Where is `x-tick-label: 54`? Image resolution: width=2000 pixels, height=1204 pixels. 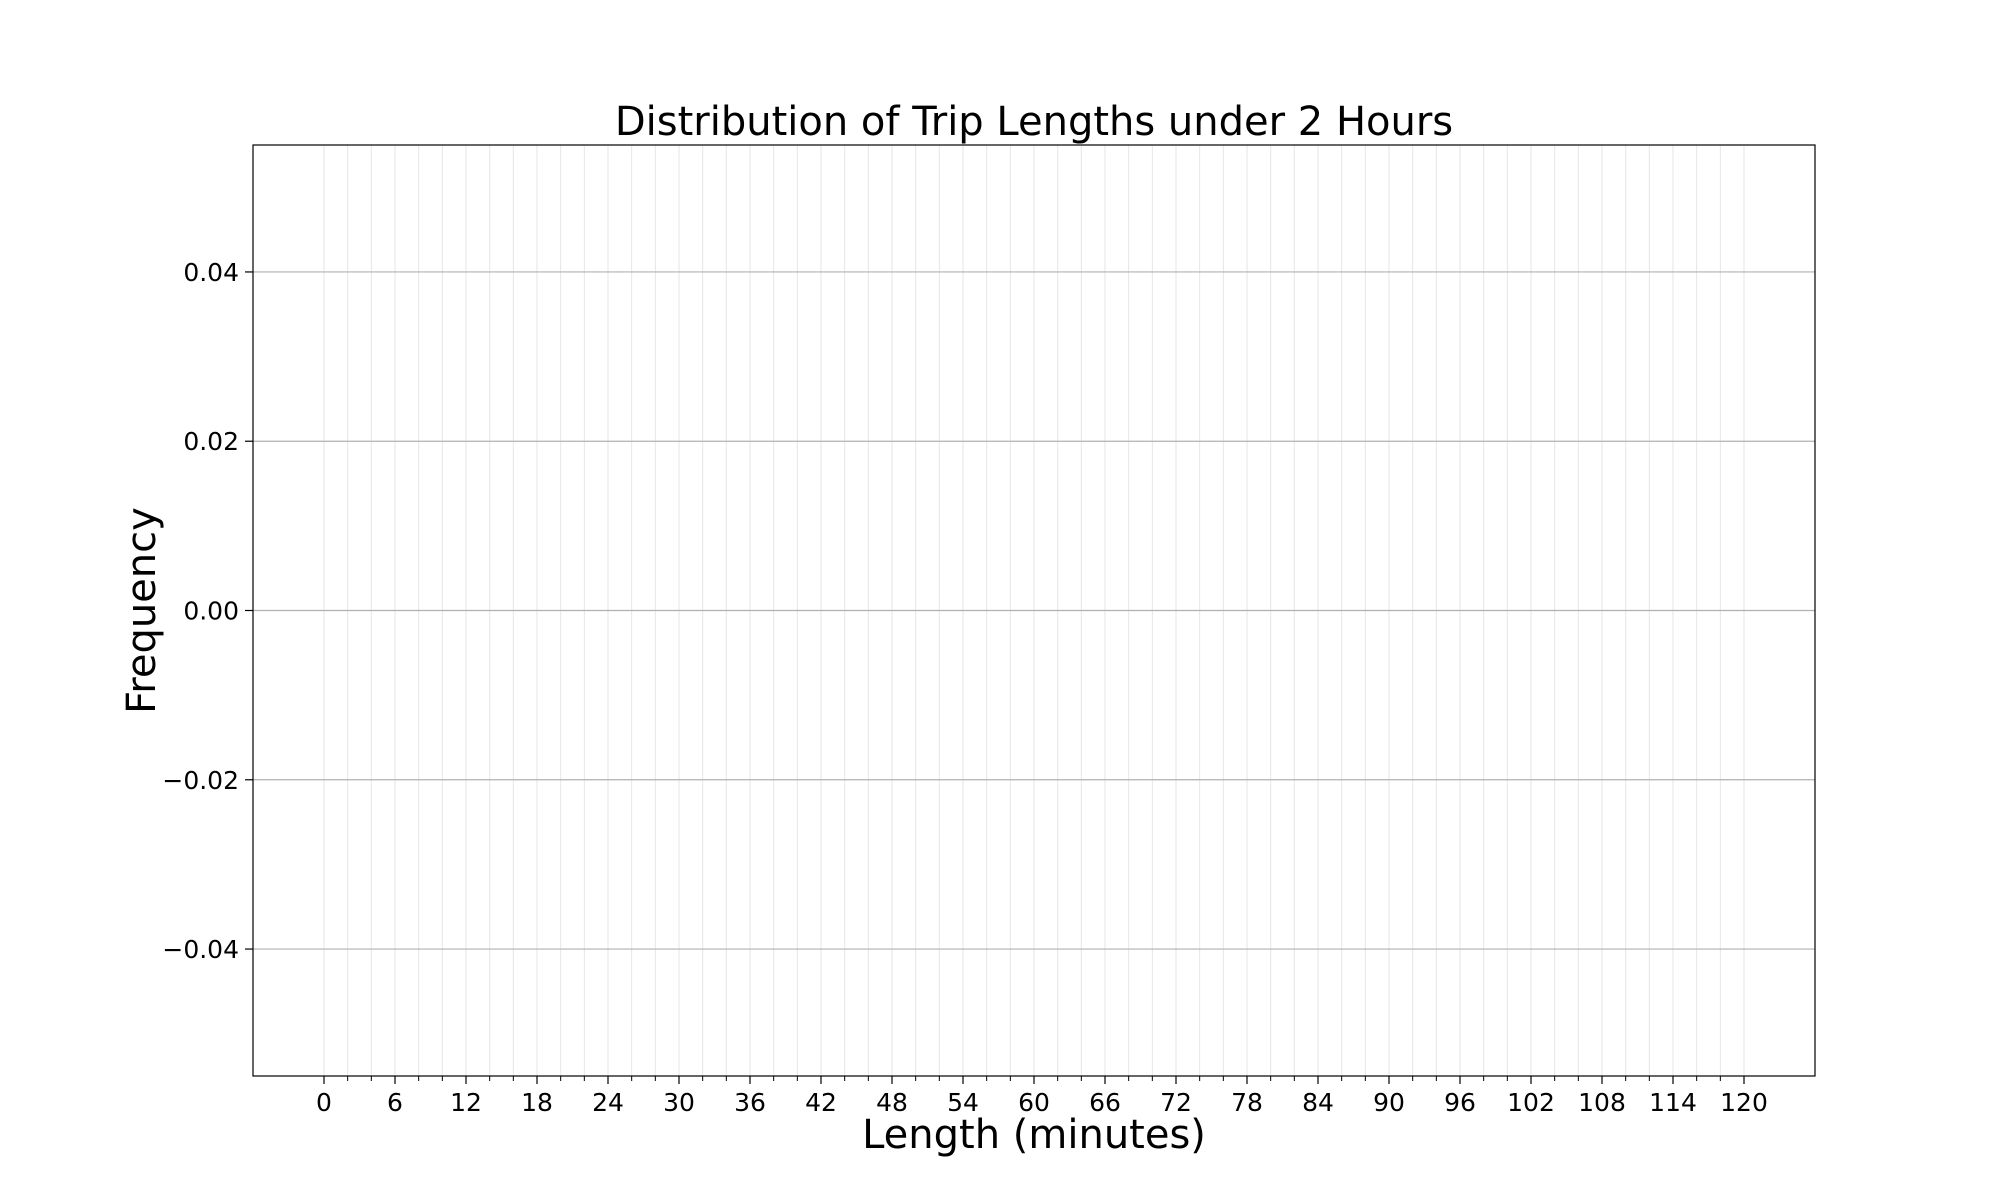 x-tick-label: 54 is located at coordinates (963, 1102).